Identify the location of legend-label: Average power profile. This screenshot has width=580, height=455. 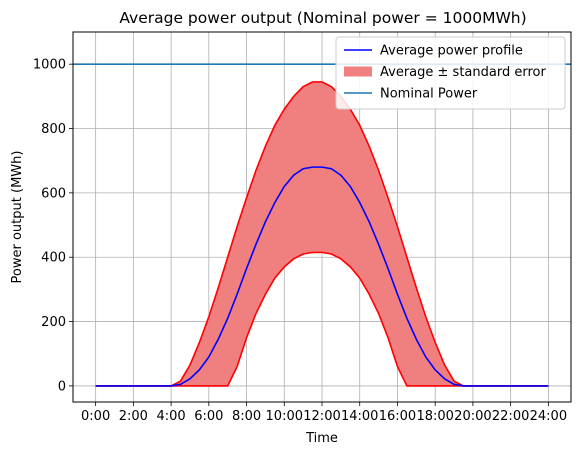
(451, 51).